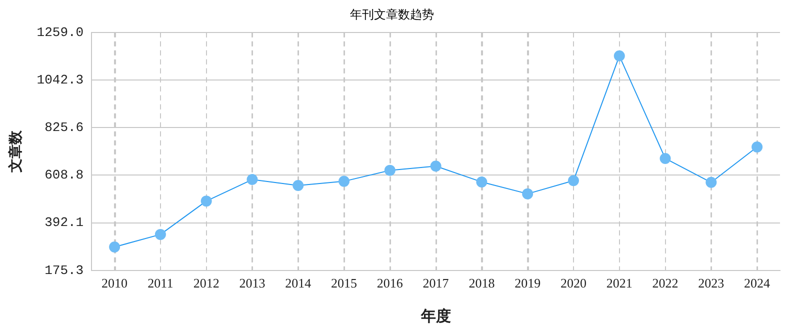  What do you see at coordinates (344, 283) in the screenshot?
I see `x-tick-label: 2015` at bounding box center [344, 283].